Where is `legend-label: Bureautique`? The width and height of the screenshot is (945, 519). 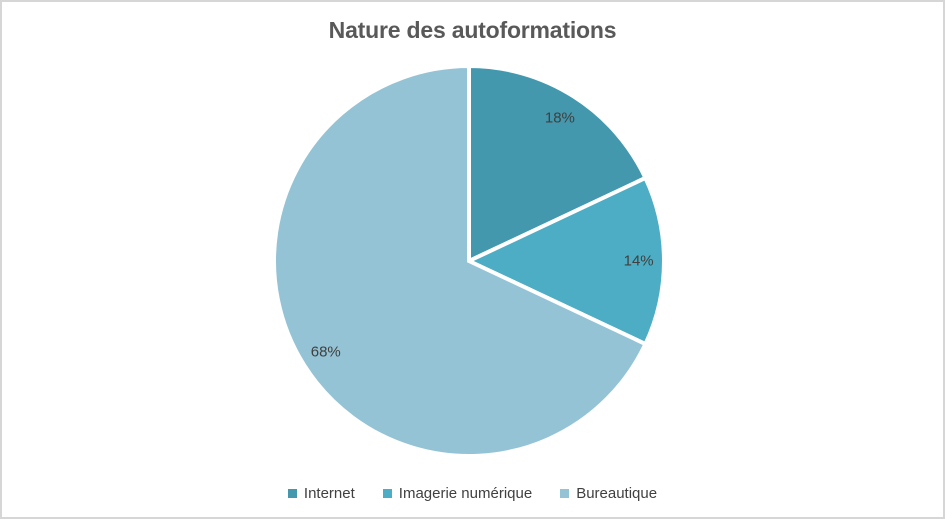
legend-label: Bureautique is located at coordinates (617, 493).